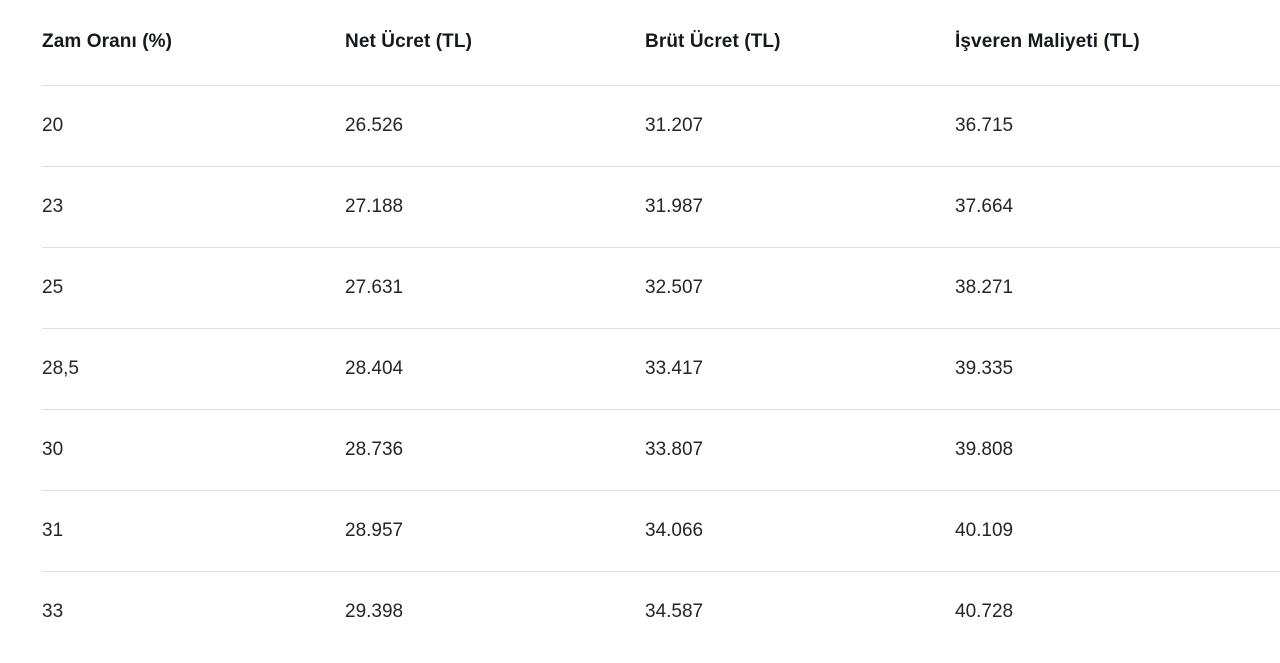 Image resolution: width=1280 pixels, height=663 pixels. Describe the element at coordinates (1117, 531) in the screenshot. I see `table-cell-isveren-maliyeti: 40.109` at that location.